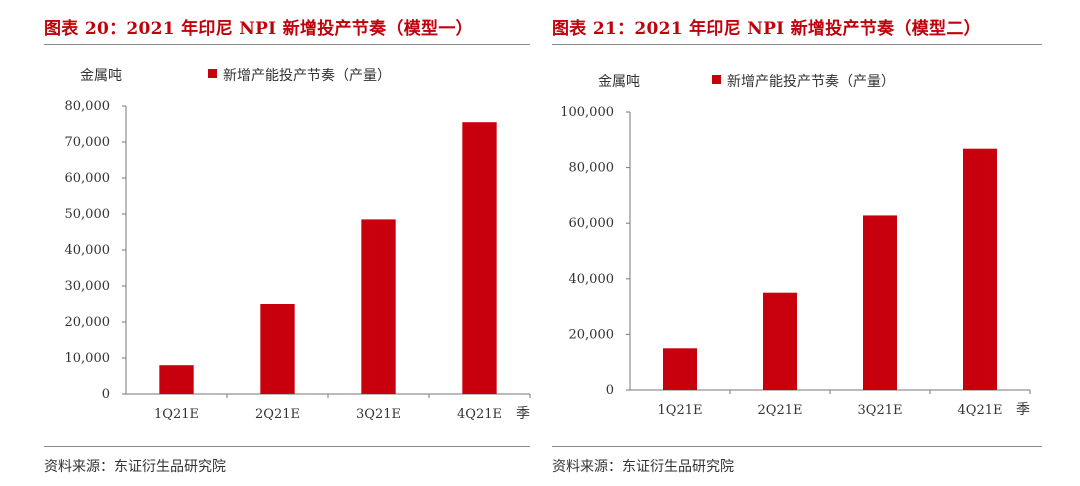 This screenshot has width=1080, height=486. I want to click on y-tick-label: 10,000, so click(88, 358).